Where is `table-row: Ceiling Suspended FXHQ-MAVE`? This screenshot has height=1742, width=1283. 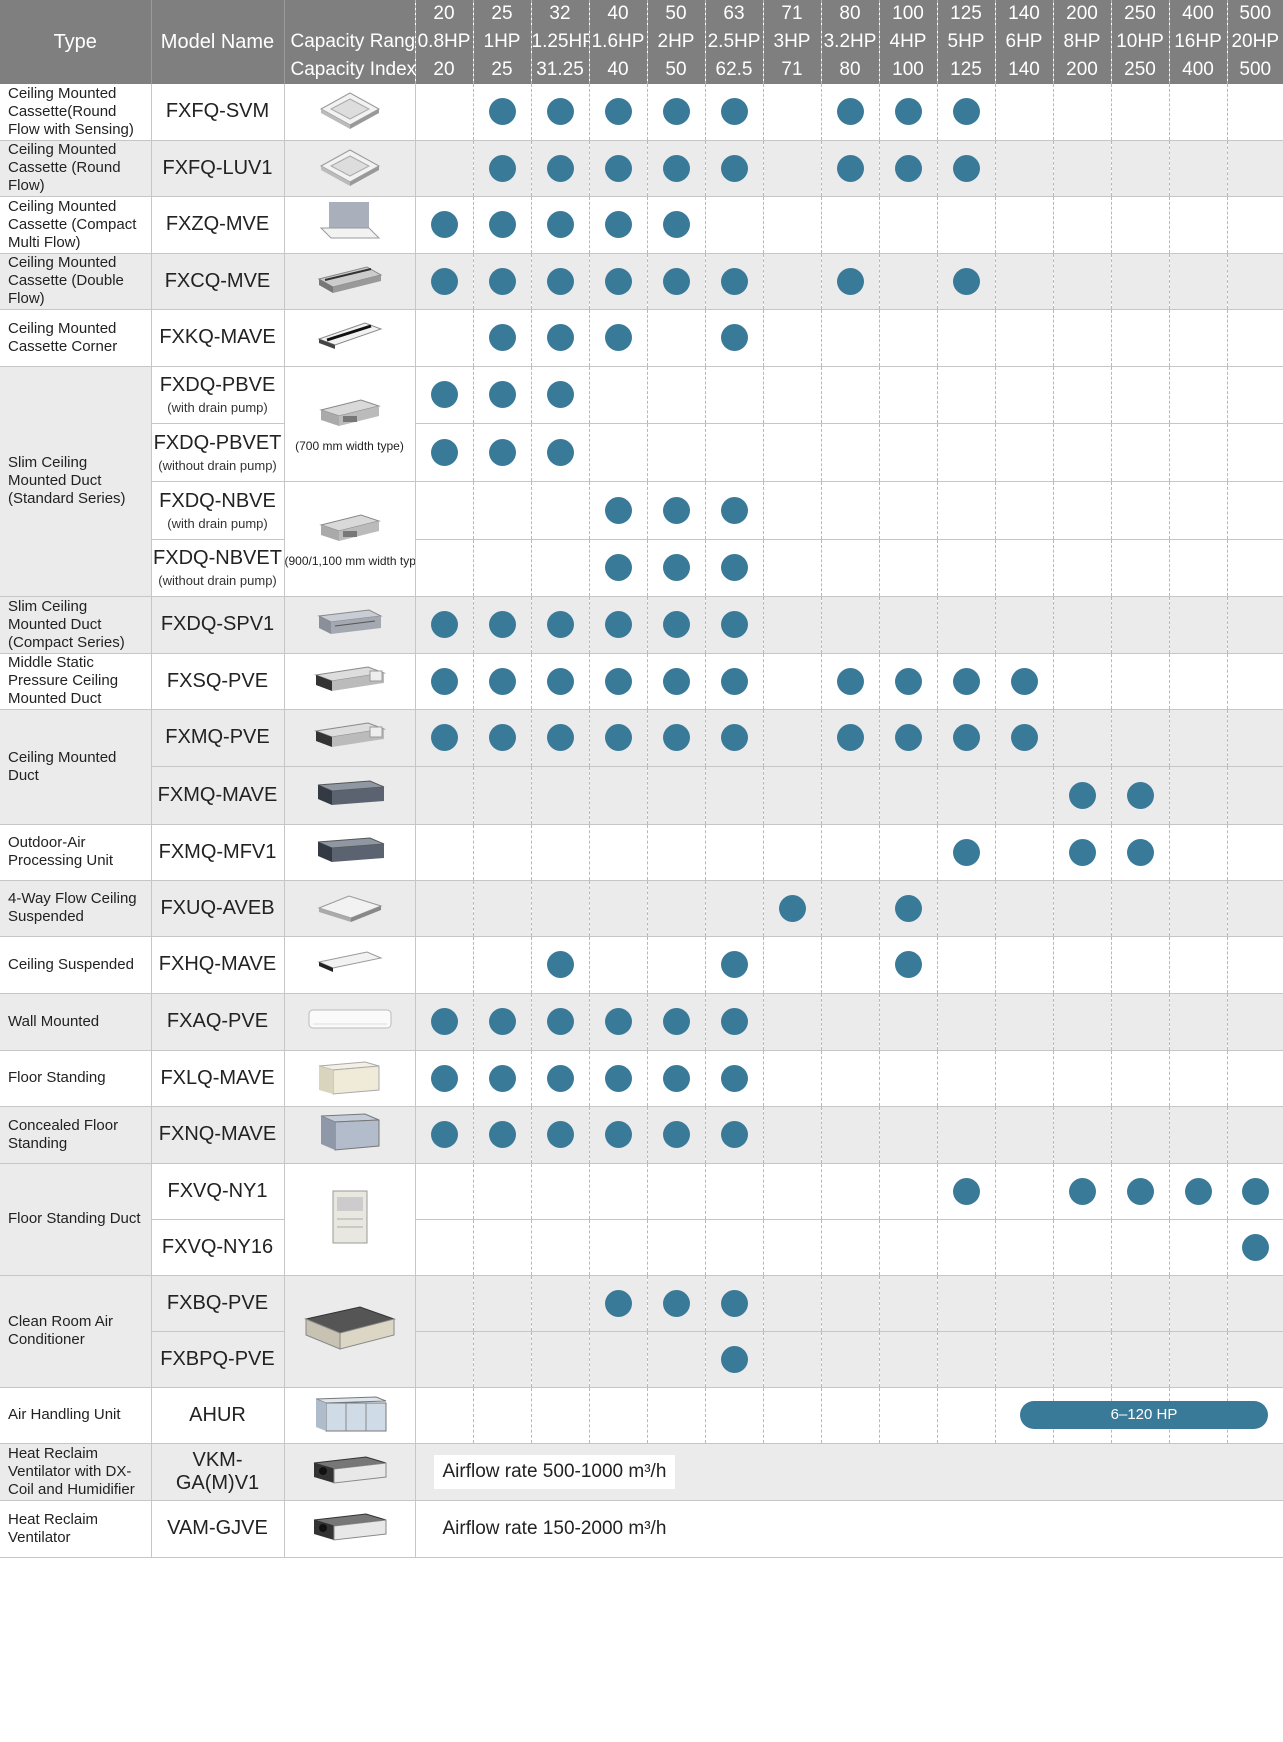
table-row: Ceiling Suspended FXHQ-MAVE is located at coordinates (641, 965).